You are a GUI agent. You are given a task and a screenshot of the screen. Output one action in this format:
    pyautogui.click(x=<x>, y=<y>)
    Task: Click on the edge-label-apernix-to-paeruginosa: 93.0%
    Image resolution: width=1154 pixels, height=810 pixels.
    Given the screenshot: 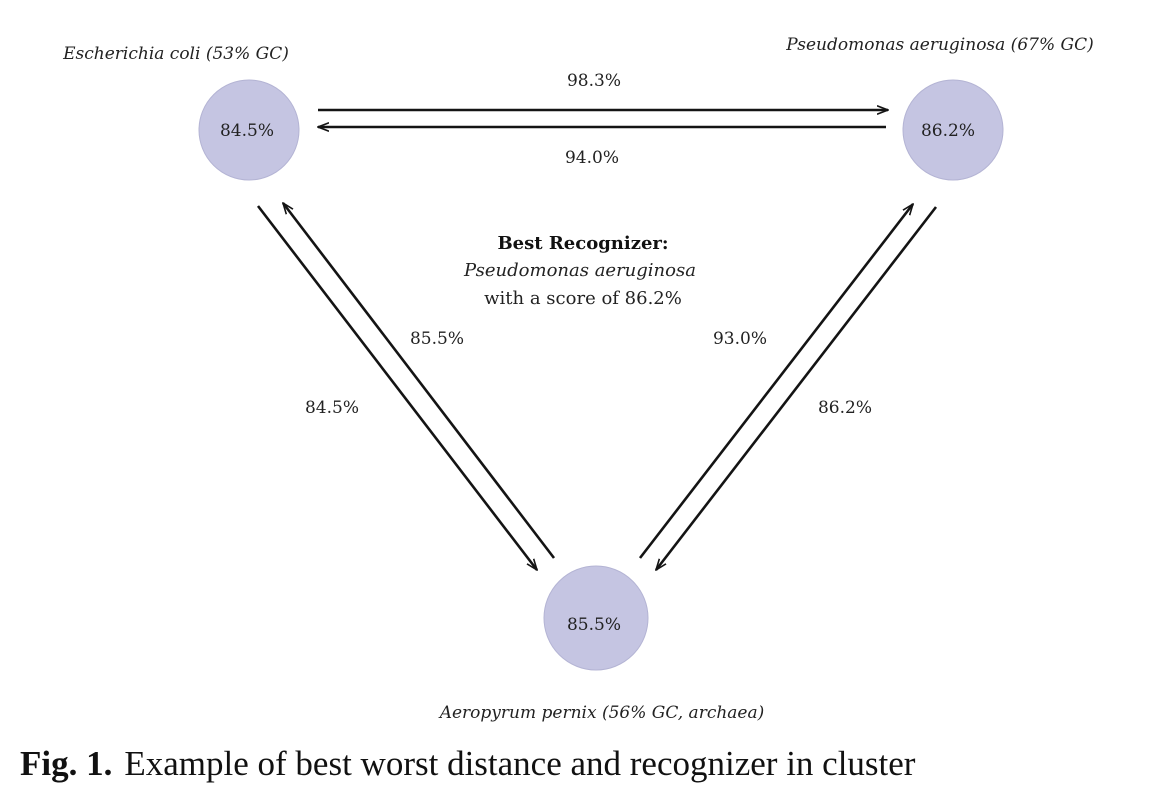 What is the action you would take?
    pyautogui.click(x=740, y=339)
    